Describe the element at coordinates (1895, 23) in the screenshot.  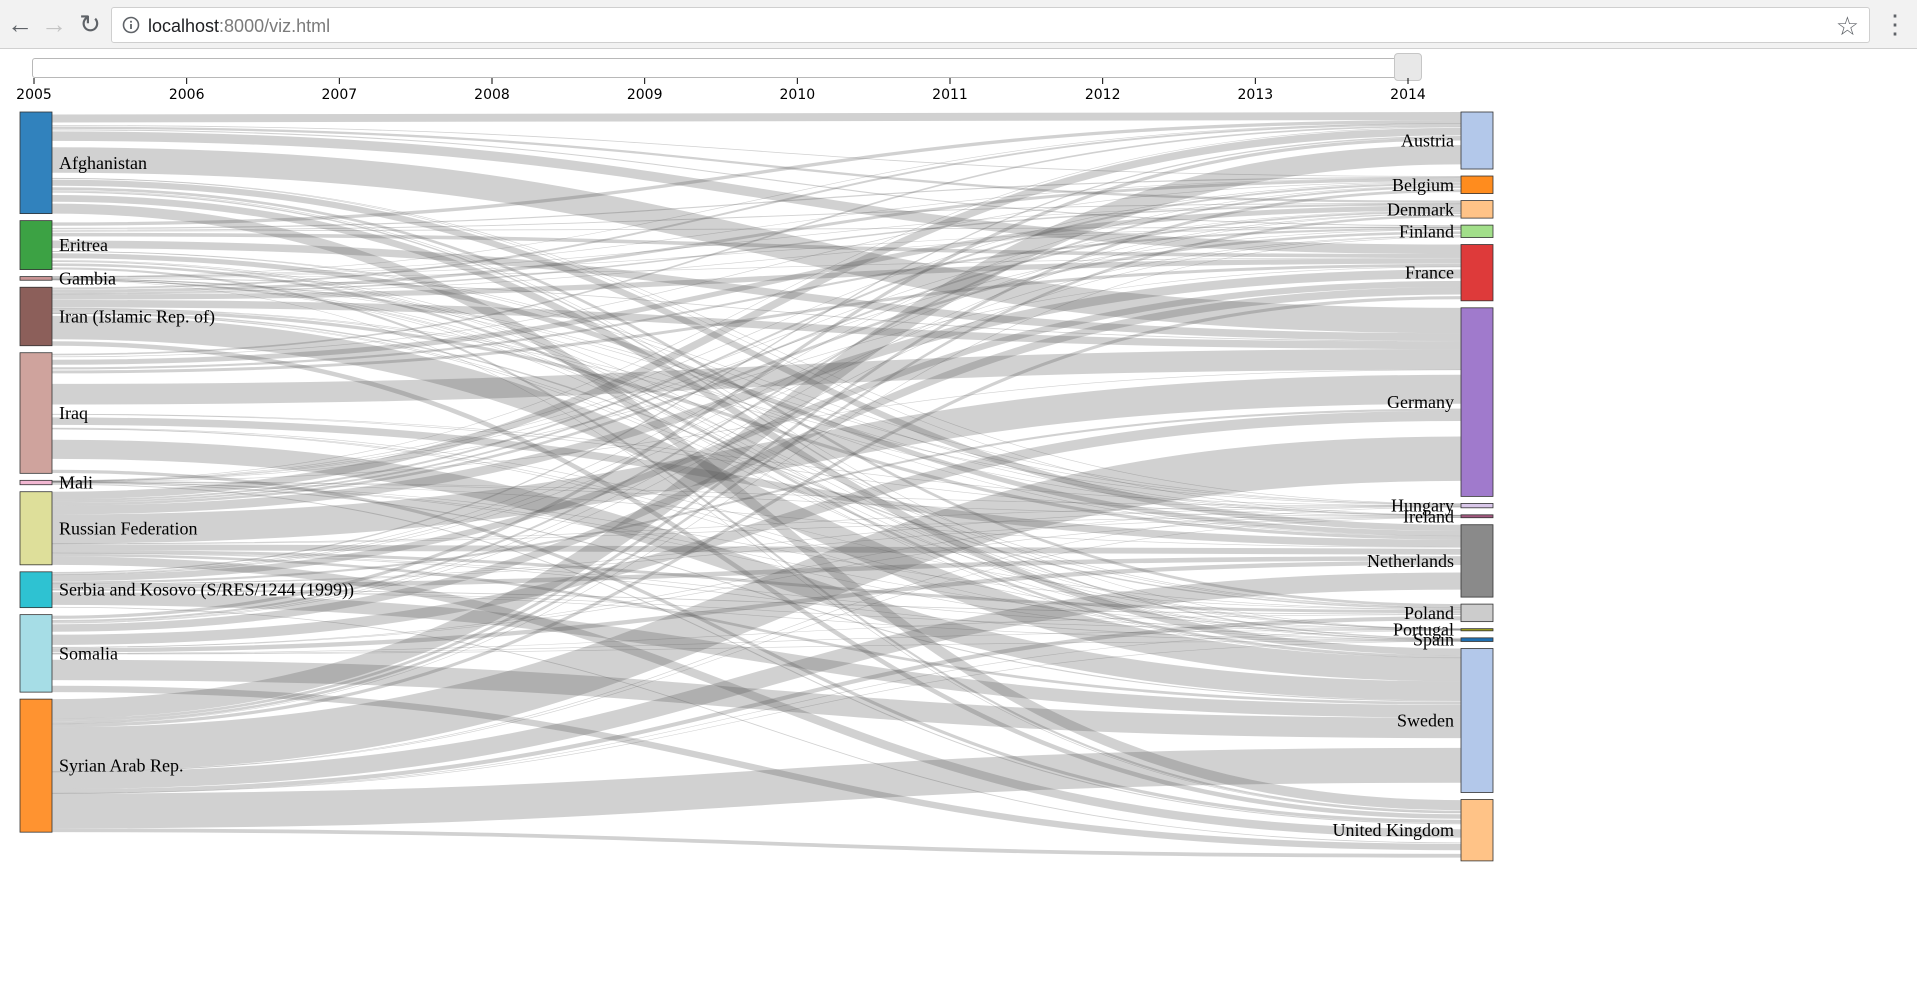
I see `more-menu-icon: ⋮` at that location.